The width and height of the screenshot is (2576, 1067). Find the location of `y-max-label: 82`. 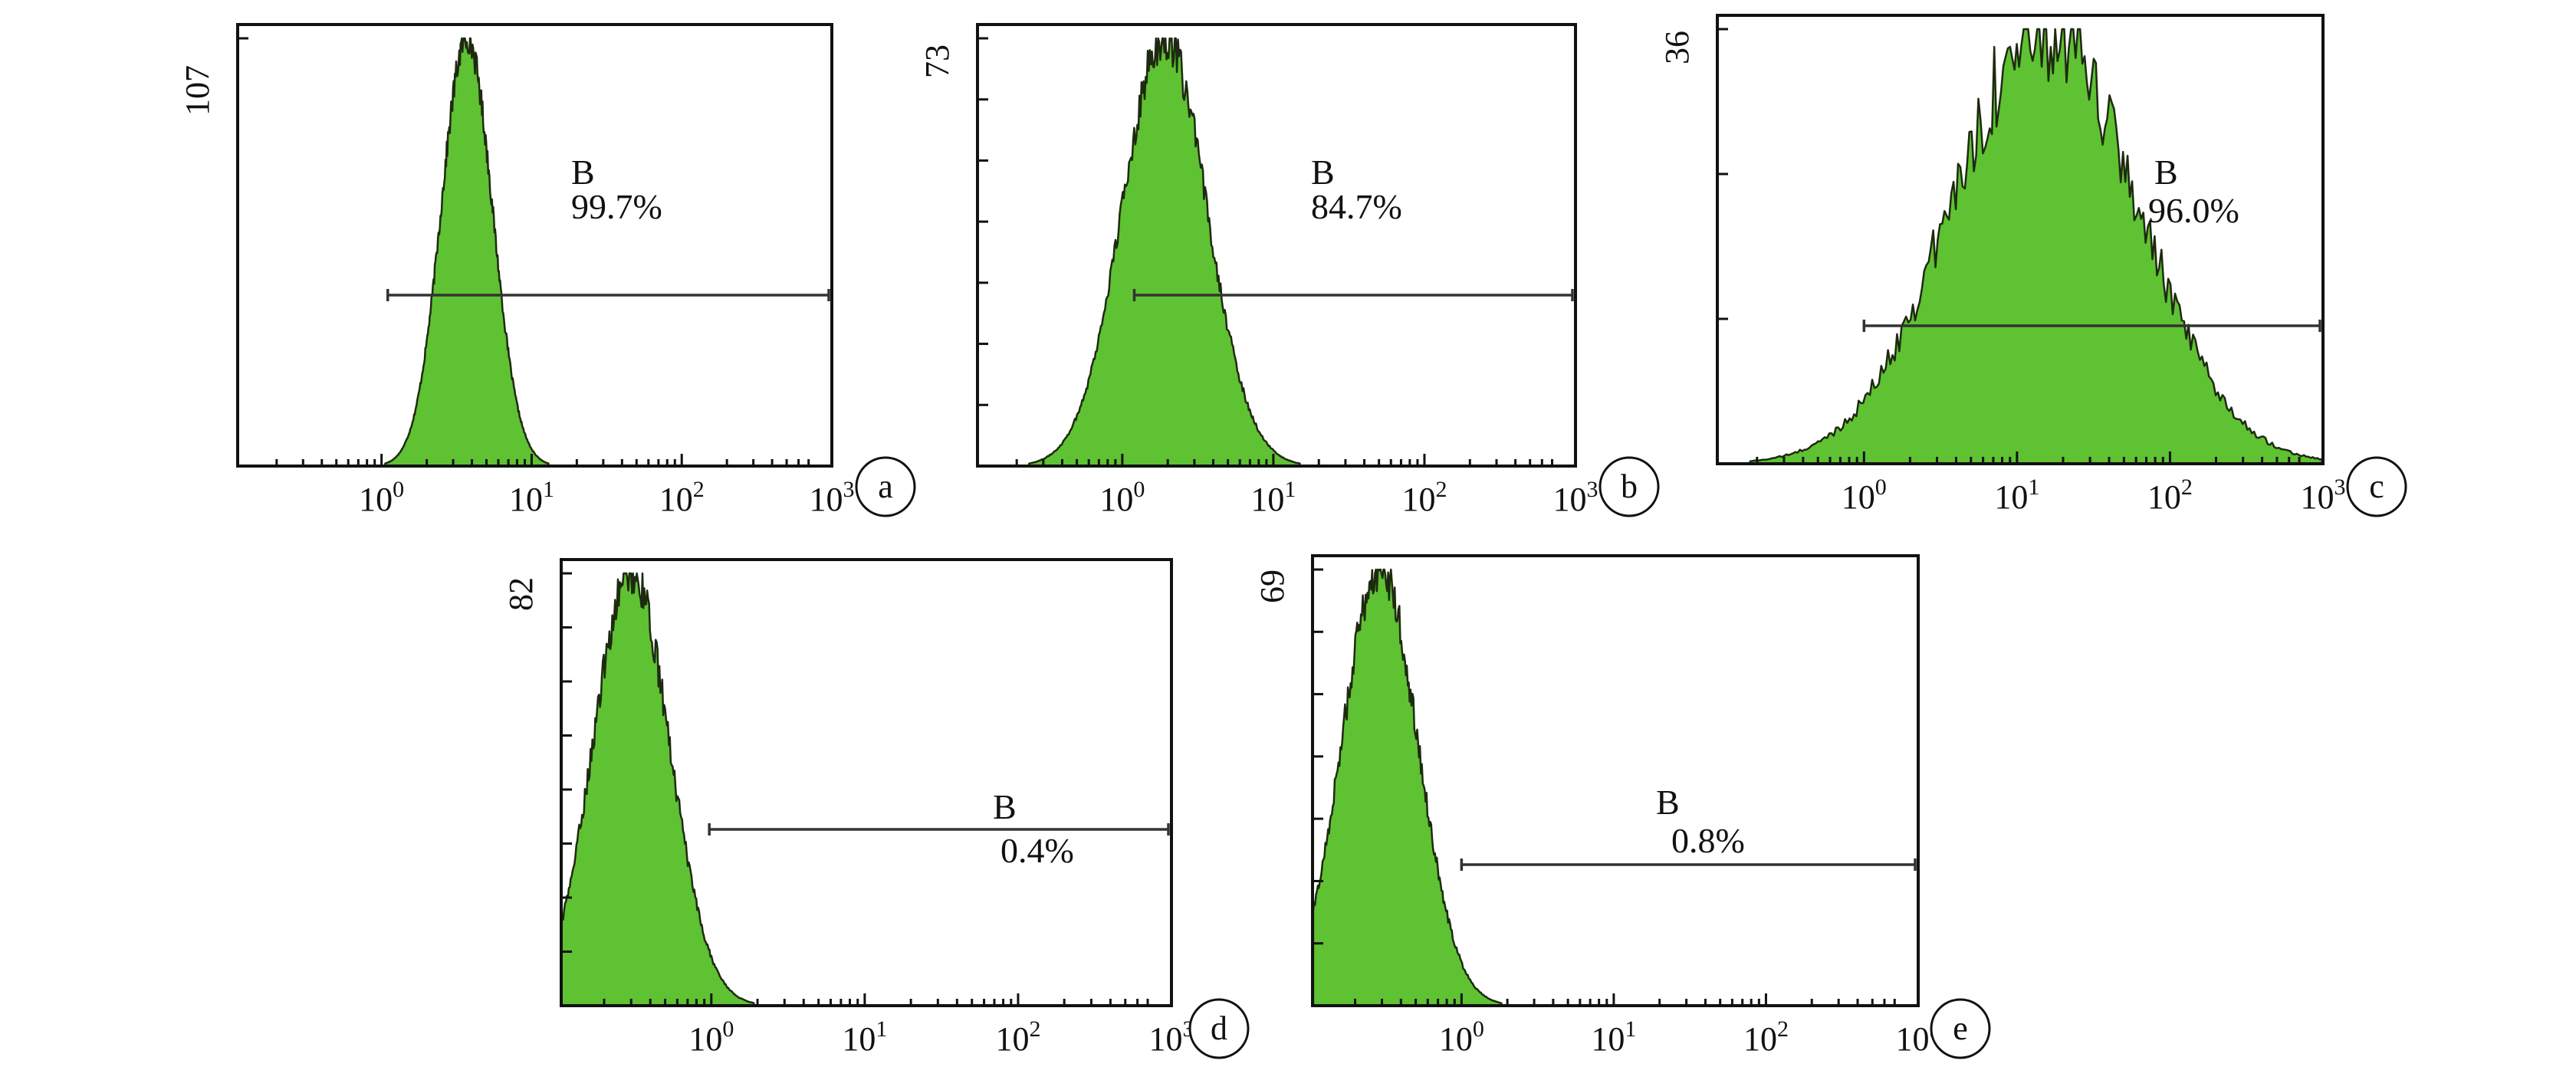

y-max-label: 82 is located at coordinates (521, 594).